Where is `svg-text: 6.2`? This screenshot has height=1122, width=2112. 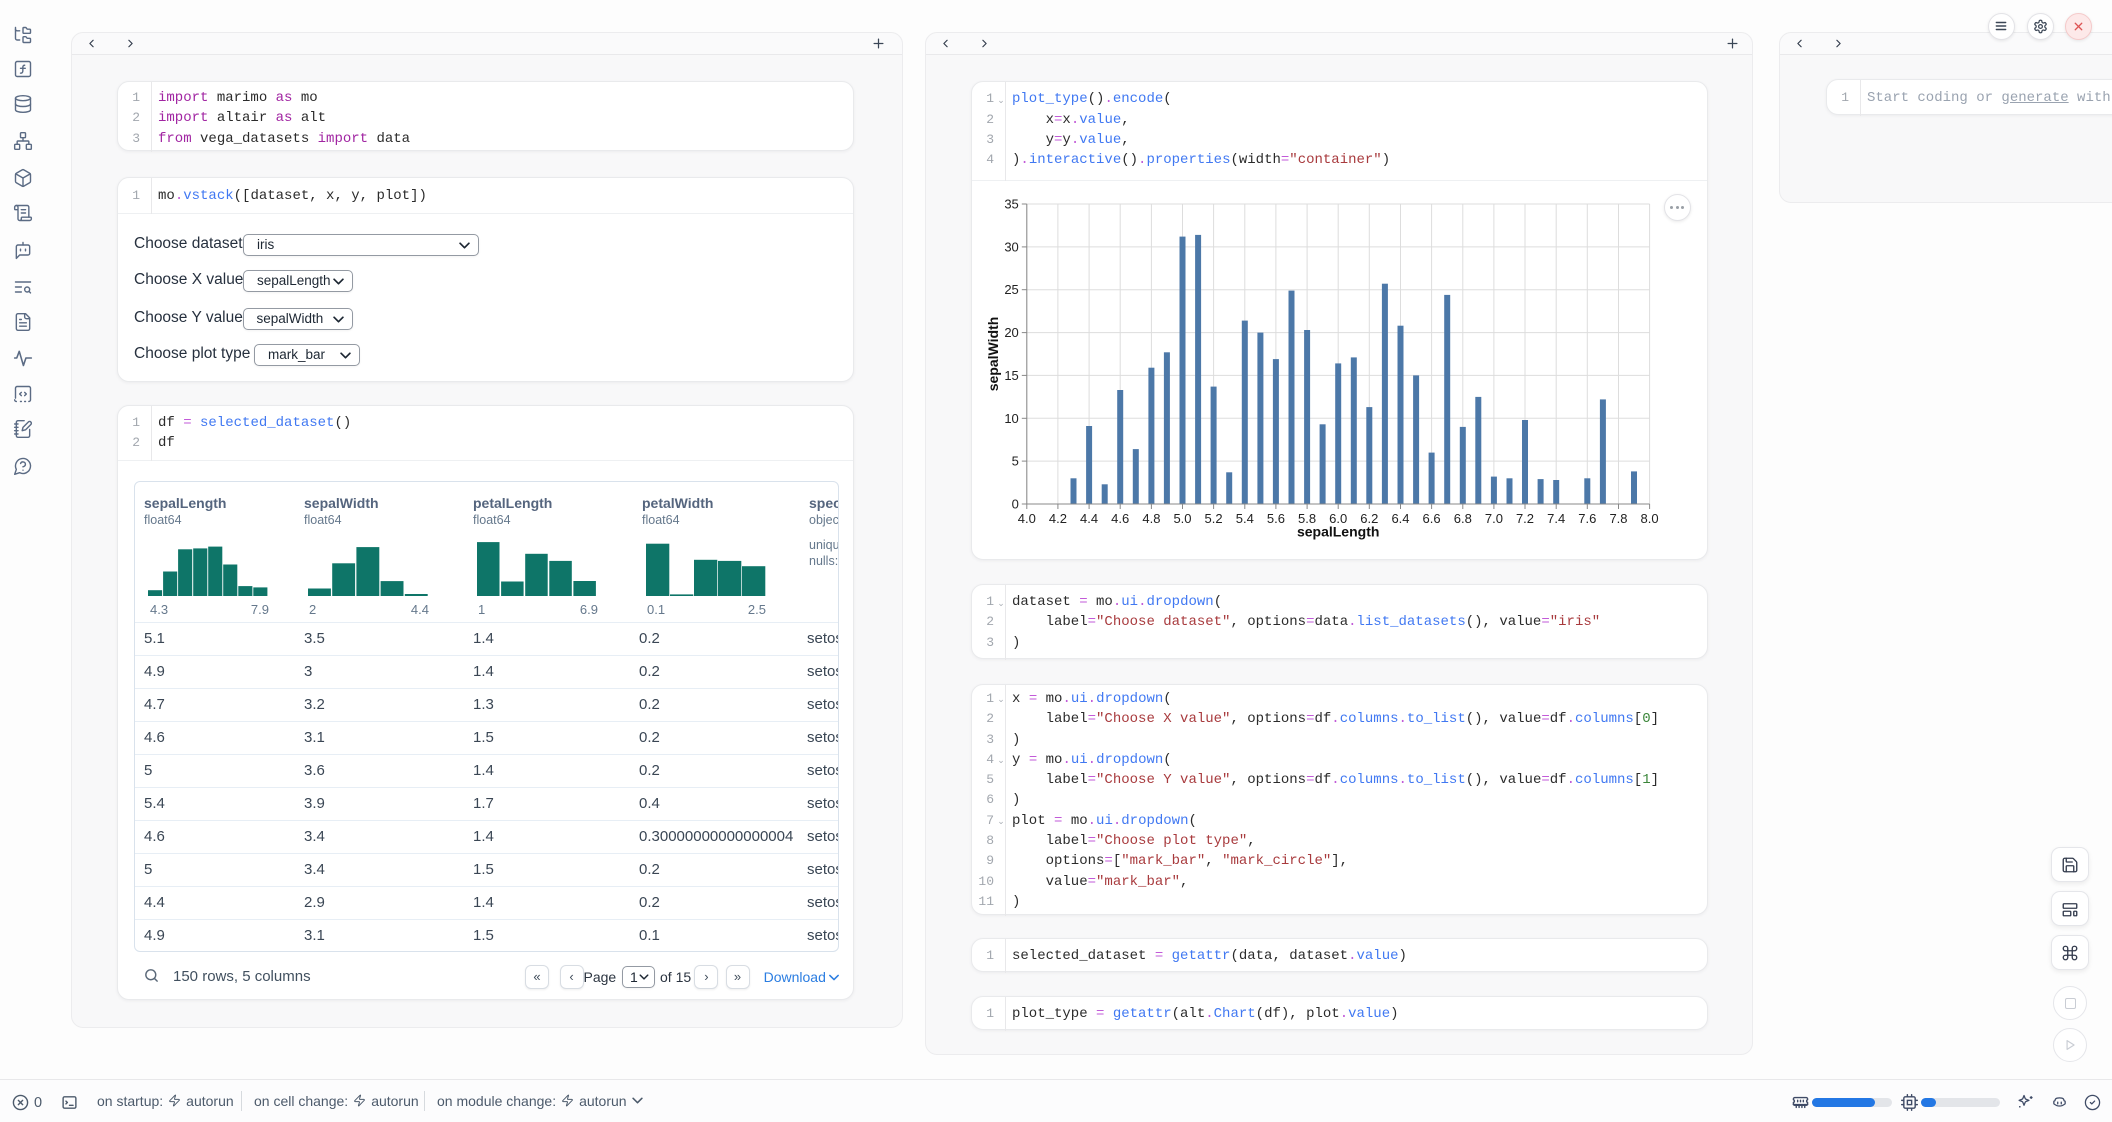 svg-text: 6.2 is located at coordinates (1369, 518).